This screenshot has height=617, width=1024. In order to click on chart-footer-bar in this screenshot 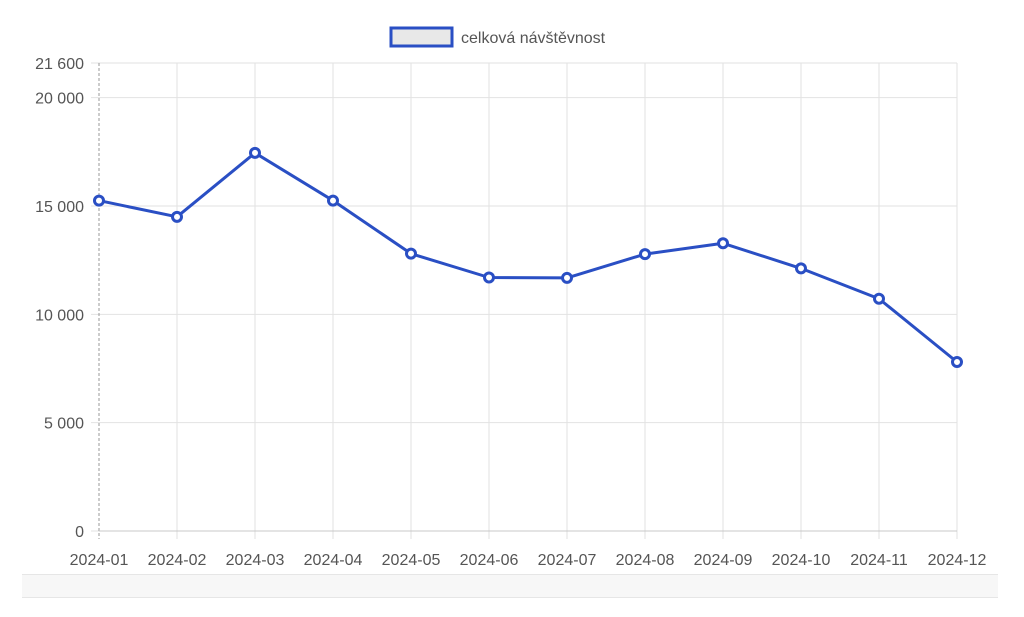, I will do `click(510, 586)`.